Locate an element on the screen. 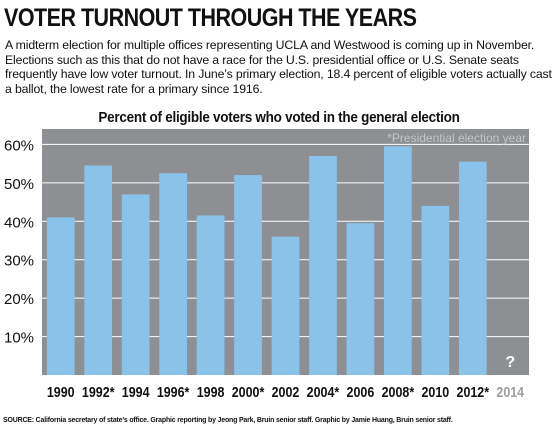 The image size is (558, 431). bar-2002 is located at coordinates (285, 305).